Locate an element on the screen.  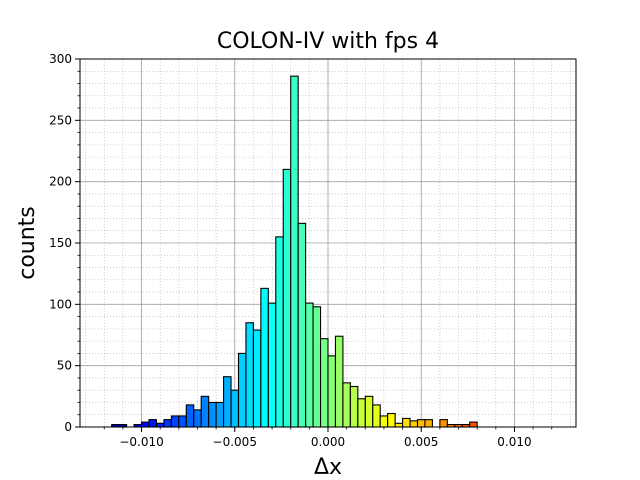
y-tick-label: 300 is located at coordinates (60, 59).